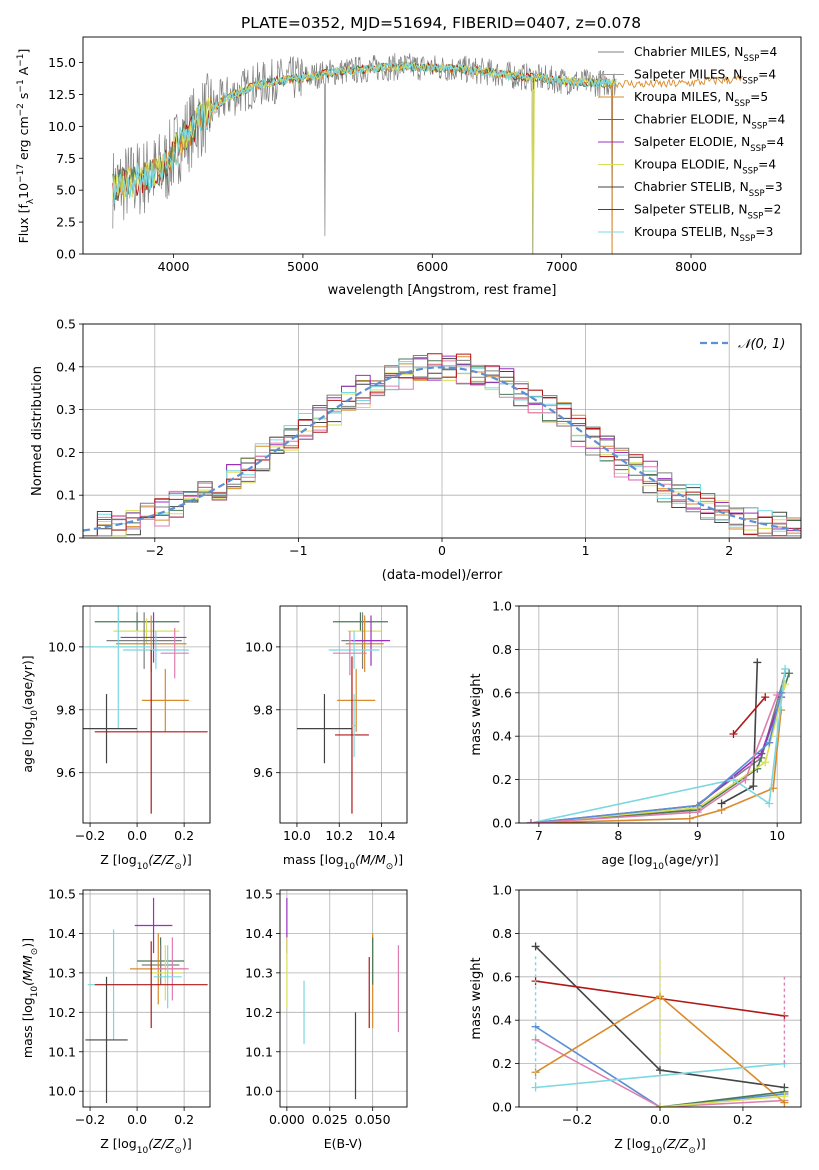  I want to click on age_vs_mass-xtick-label: 10.4, so click(382, 835).